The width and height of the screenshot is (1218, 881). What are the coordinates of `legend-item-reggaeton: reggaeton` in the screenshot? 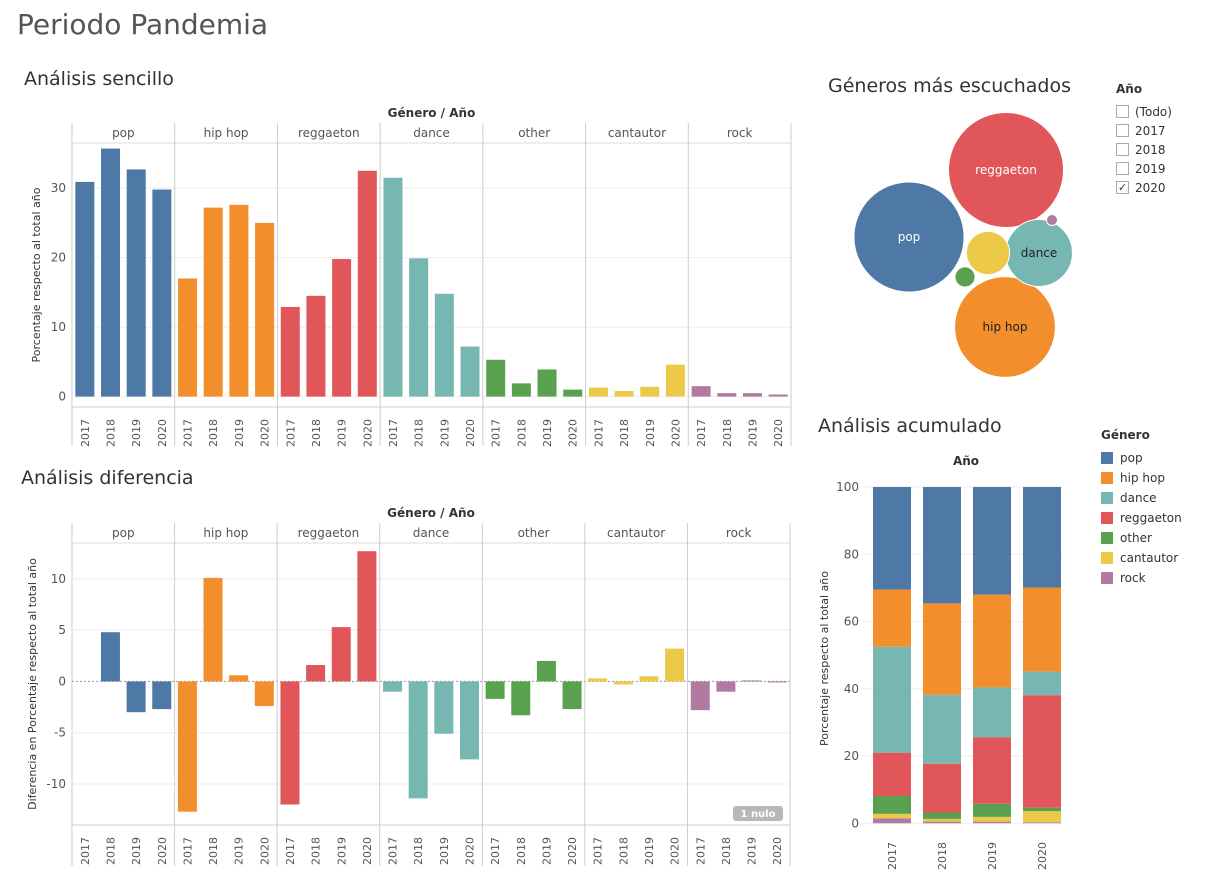 It's located at (1141, 518).